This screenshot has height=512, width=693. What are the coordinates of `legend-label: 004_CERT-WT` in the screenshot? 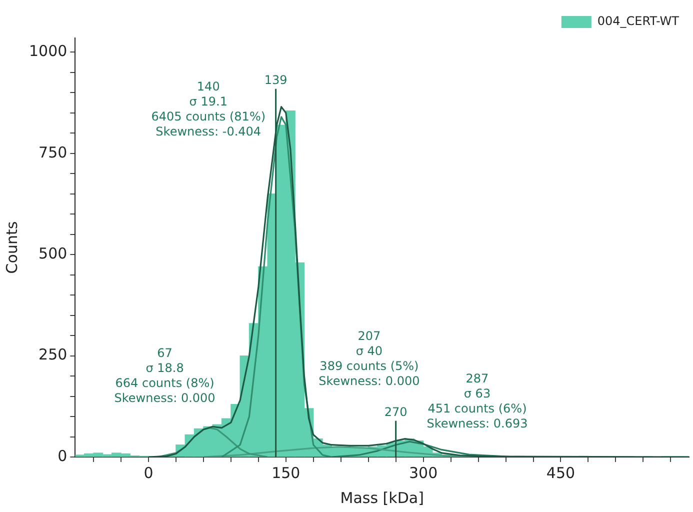 It's located at (638, 21).